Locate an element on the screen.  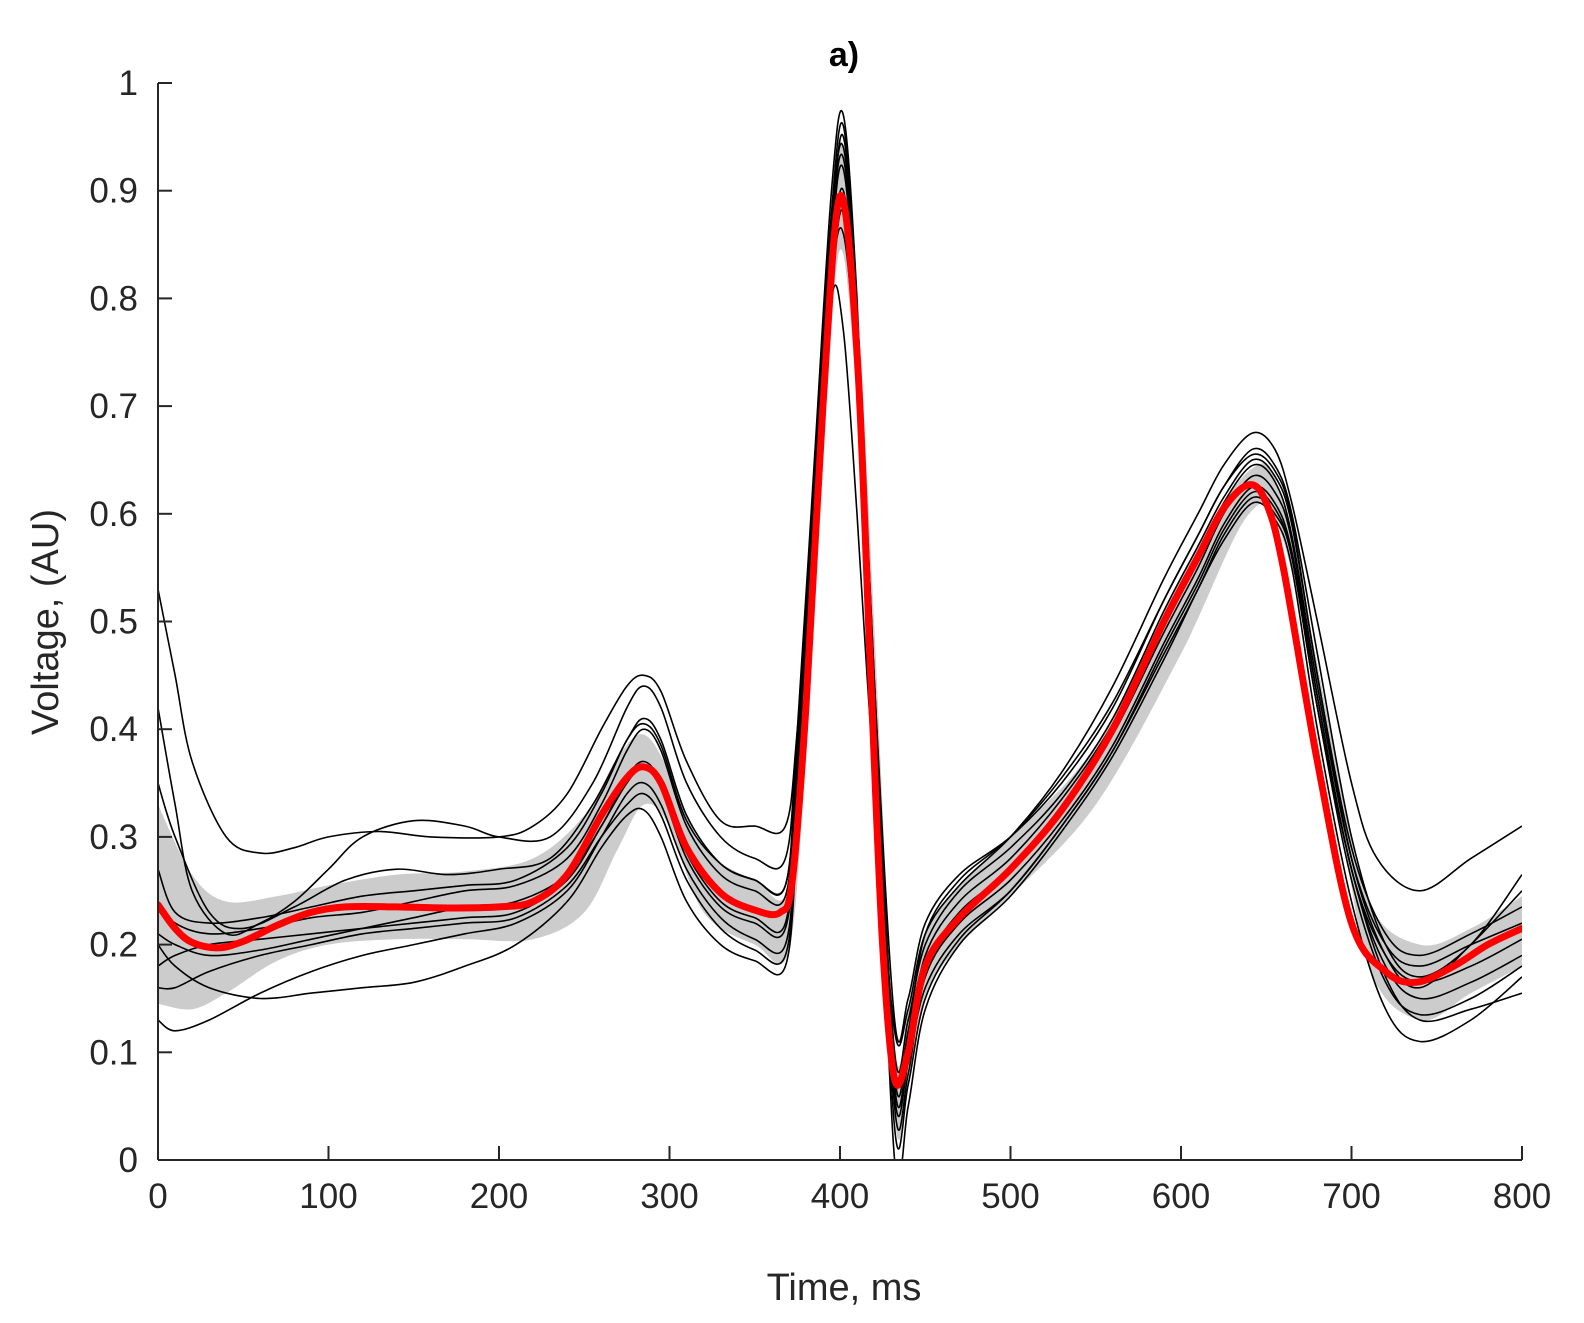
x-tick-label: 600 is located at coordinates (1181, 1196).